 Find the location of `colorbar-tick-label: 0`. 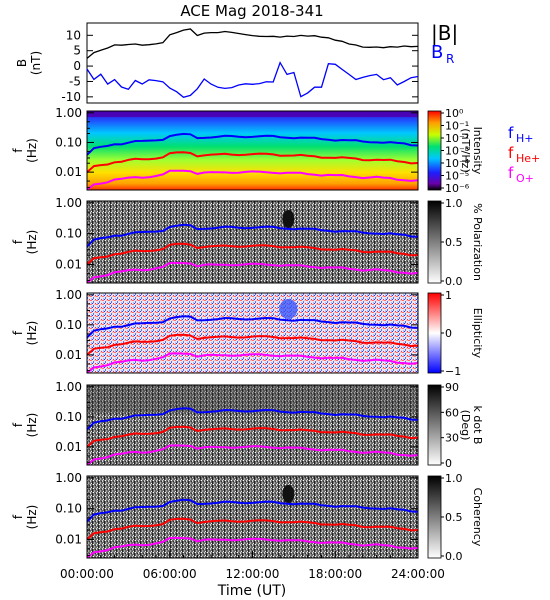

colorbar-tick-label: 0 is located at coordinates (448, 333).